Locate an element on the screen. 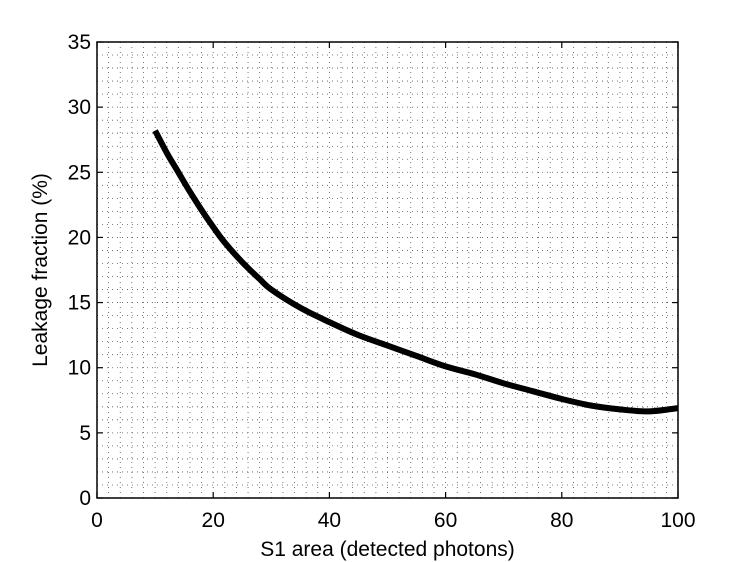  x-tick-label: 0 is located at coordinates (97, 520).